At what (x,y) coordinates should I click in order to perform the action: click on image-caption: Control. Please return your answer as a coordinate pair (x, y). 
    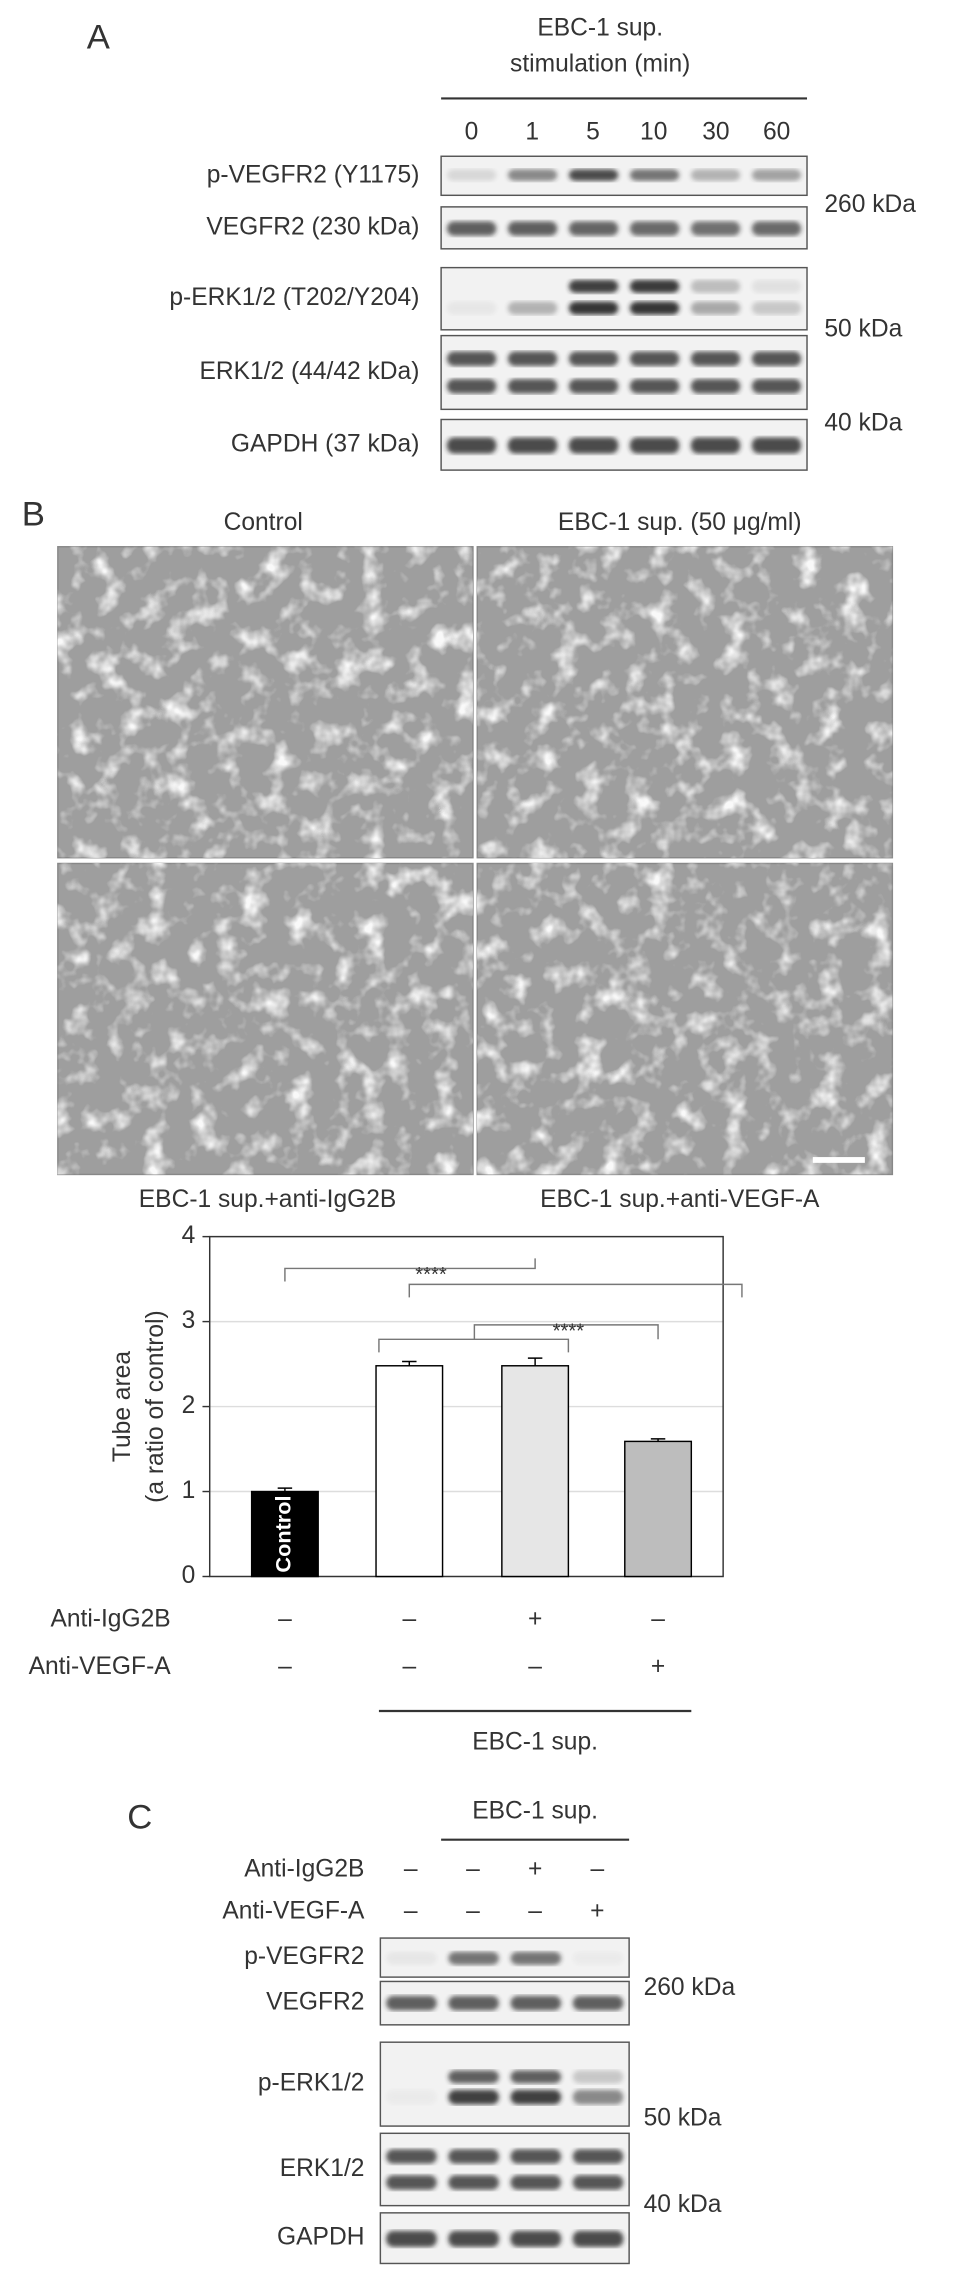
    Looking at the image, I should click on (263, 522).